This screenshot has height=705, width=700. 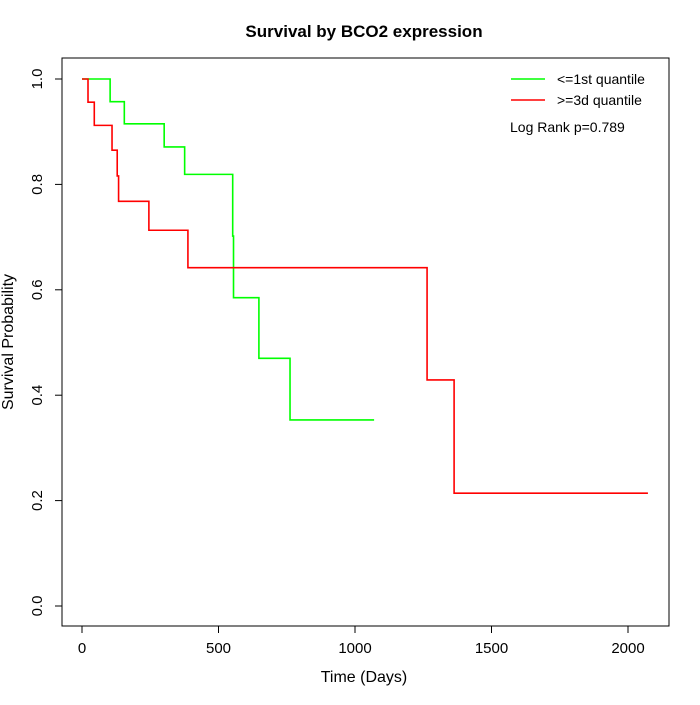 What do you see at coordinates (599, 100) in the screenshot?
I see `legend-label-high: >=3d quantile` at bounding box center [599, 100].